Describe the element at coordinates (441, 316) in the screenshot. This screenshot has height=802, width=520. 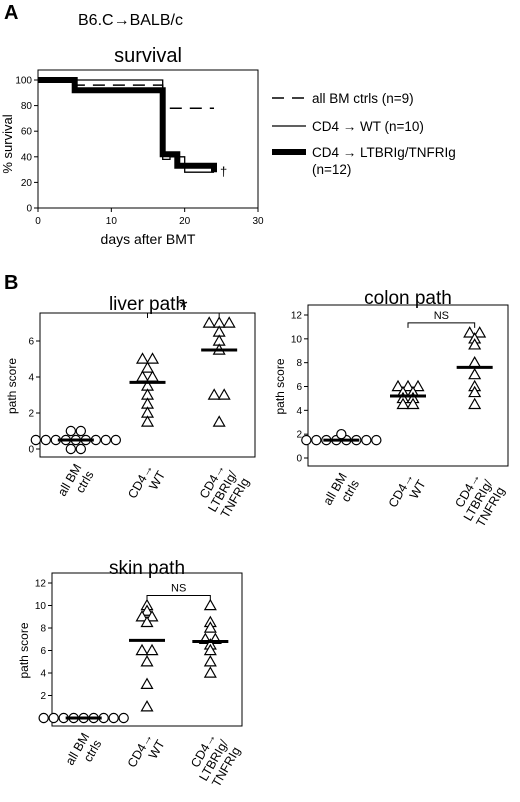
I see `colon-comparison-label: NS` at that location.